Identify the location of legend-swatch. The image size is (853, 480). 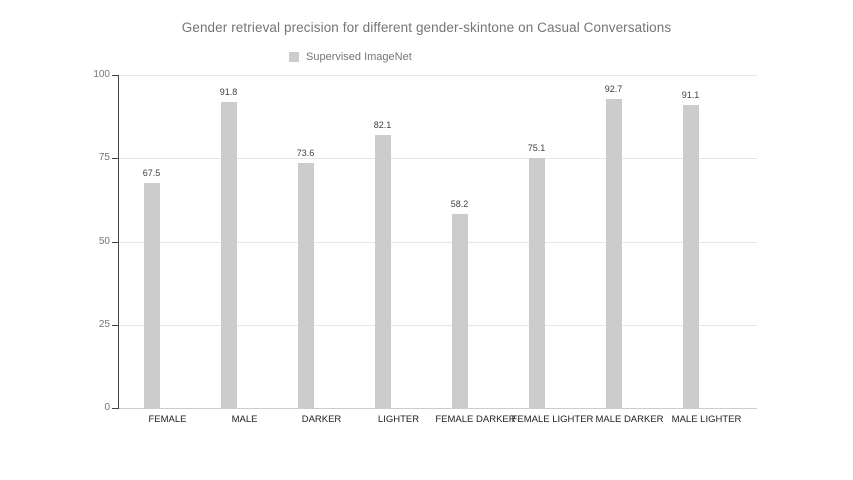
(294, 57).